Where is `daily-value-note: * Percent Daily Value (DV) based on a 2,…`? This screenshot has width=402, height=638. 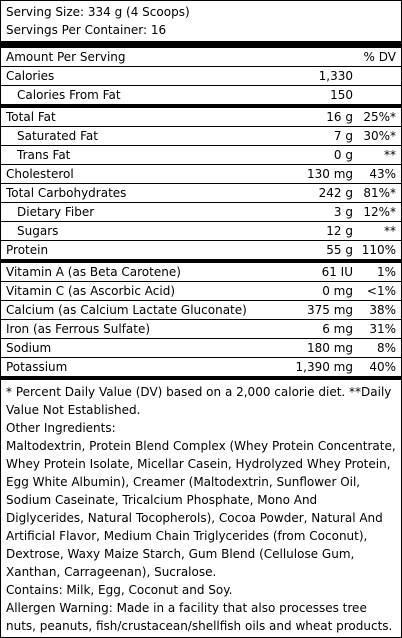
daily-value-note: * Percent Daily Value (DV) based on a 2,… is located at coordinates (199, 401).